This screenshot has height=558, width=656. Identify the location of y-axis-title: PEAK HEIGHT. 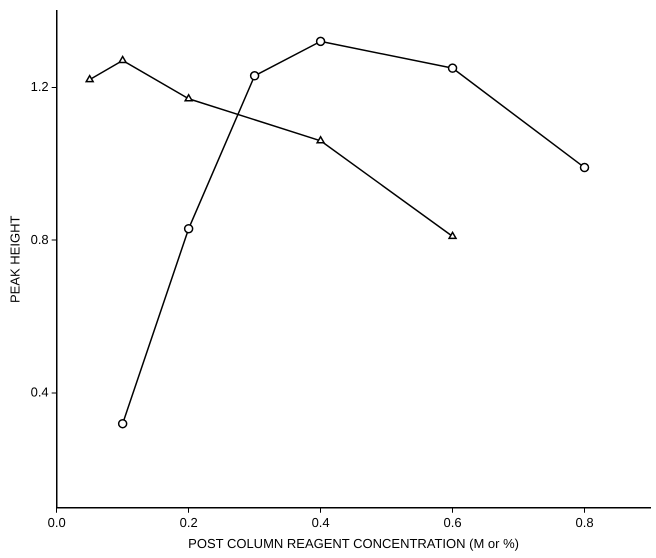
(14, 260).